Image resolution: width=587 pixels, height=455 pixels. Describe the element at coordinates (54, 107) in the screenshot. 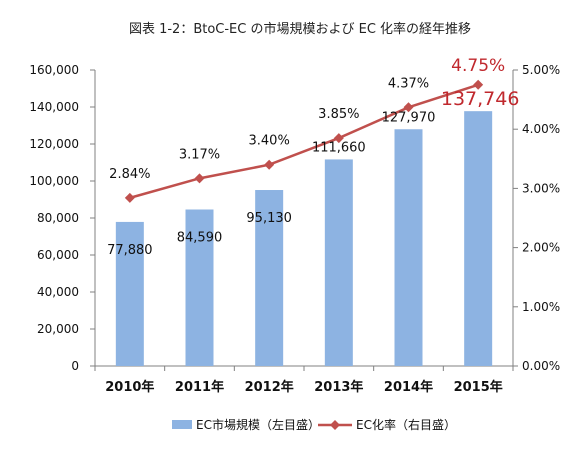

I see `y-left-tick-label: 140,000` at that location.